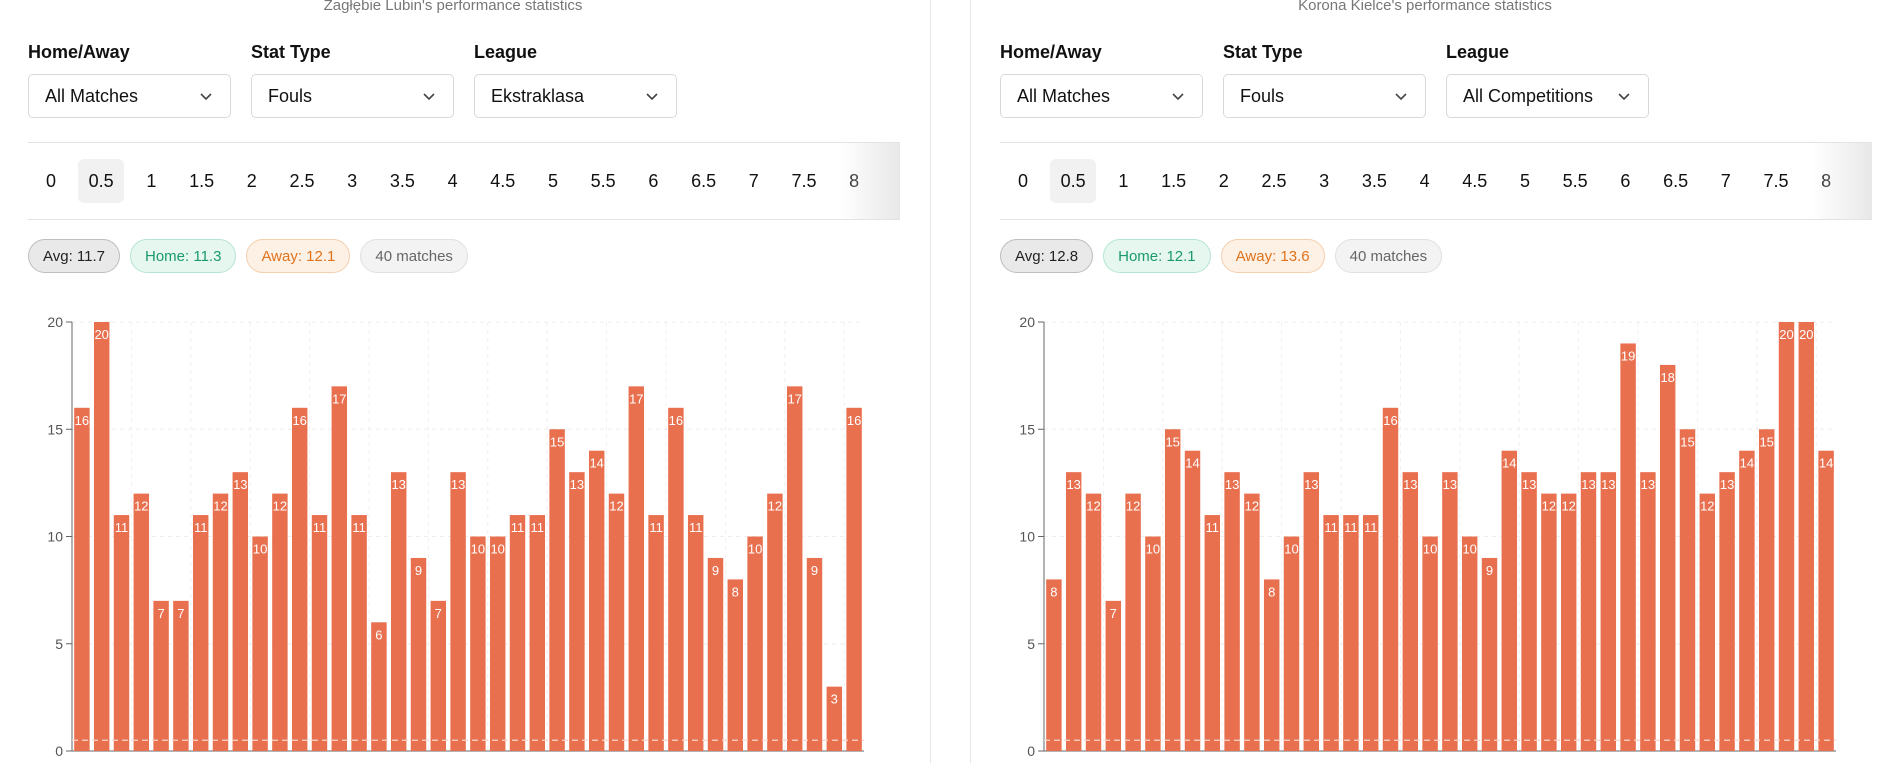 This screenshot has width=1888, height=763. What do you see at coordinates (183, 256) in the screenshot?
I see `home-pill: Home: 11.3` at bounding box center [183, 256].